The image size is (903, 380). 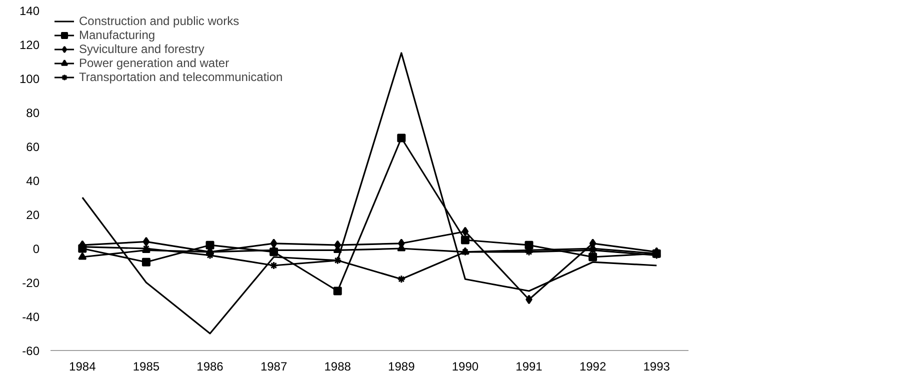 I want to click on y-tick-label: -20, so click(x=31, y=283).